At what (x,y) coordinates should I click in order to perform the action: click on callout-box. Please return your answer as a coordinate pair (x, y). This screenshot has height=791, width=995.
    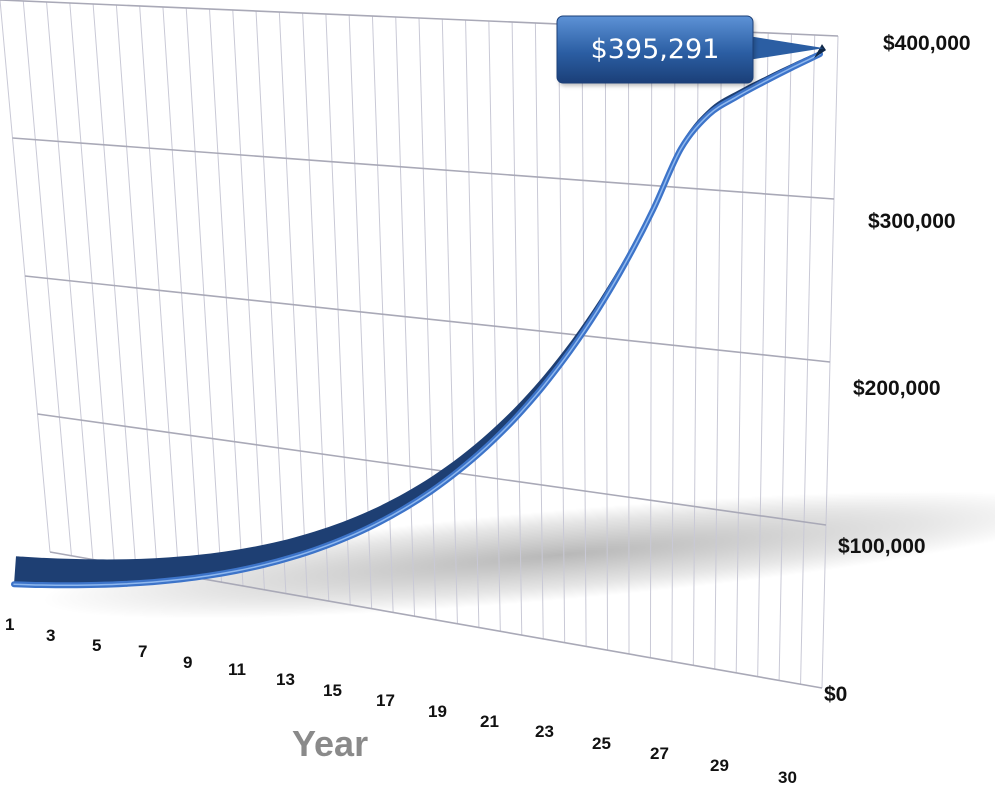
    Looking at the image, I should click on (655, 49).